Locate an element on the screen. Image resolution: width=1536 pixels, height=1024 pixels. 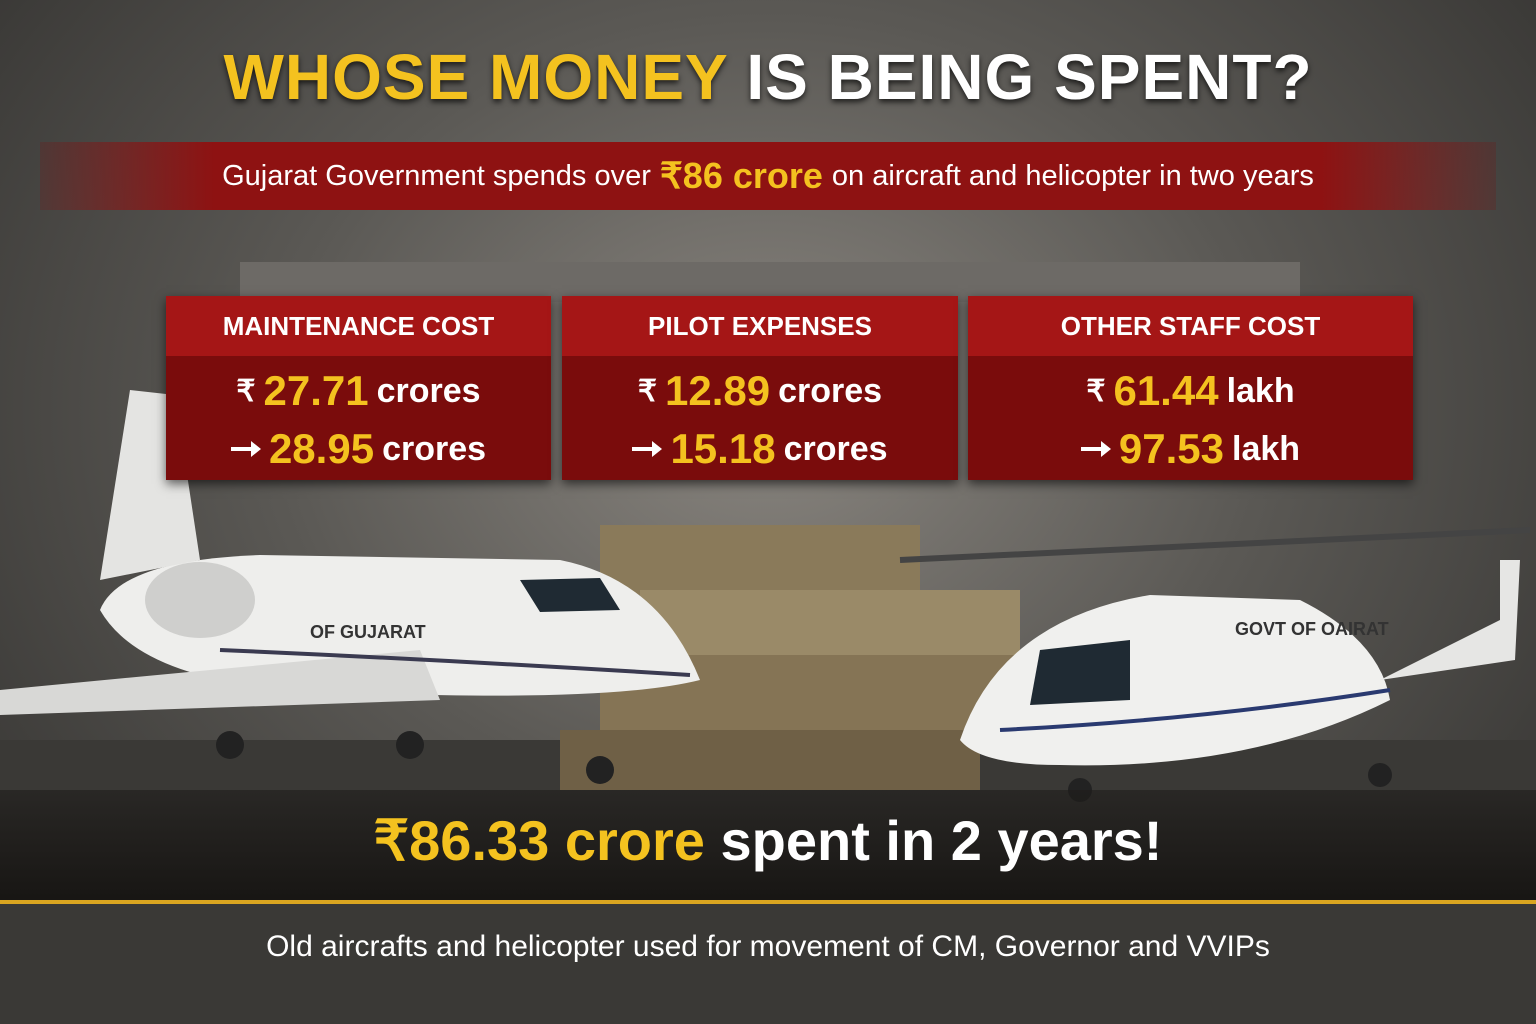
card-label: MAINTENANCE COST is located at coordinates (358, 326).